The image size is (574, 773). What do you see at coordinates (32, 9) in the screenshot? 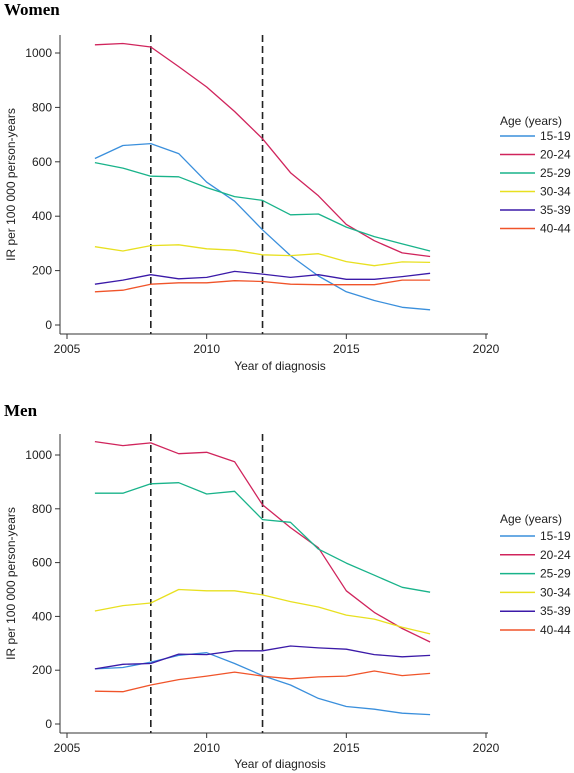
I see `panel-title: Women` at bounding box center [32, 9].